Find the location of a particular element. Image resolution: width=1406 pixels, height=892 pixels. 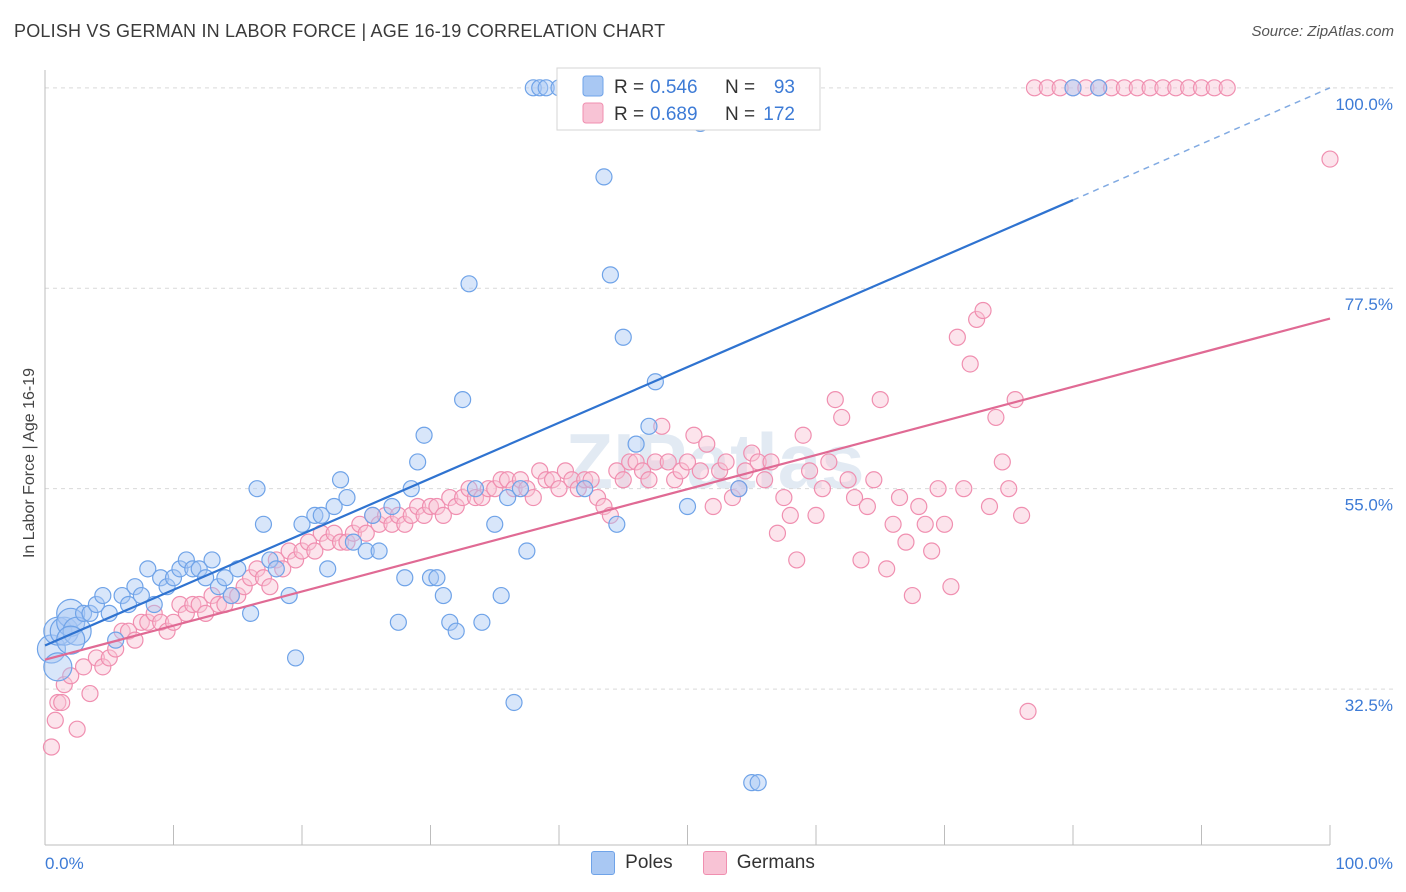

x-tick-label: 0.0% is located at coordinates (64, 863).